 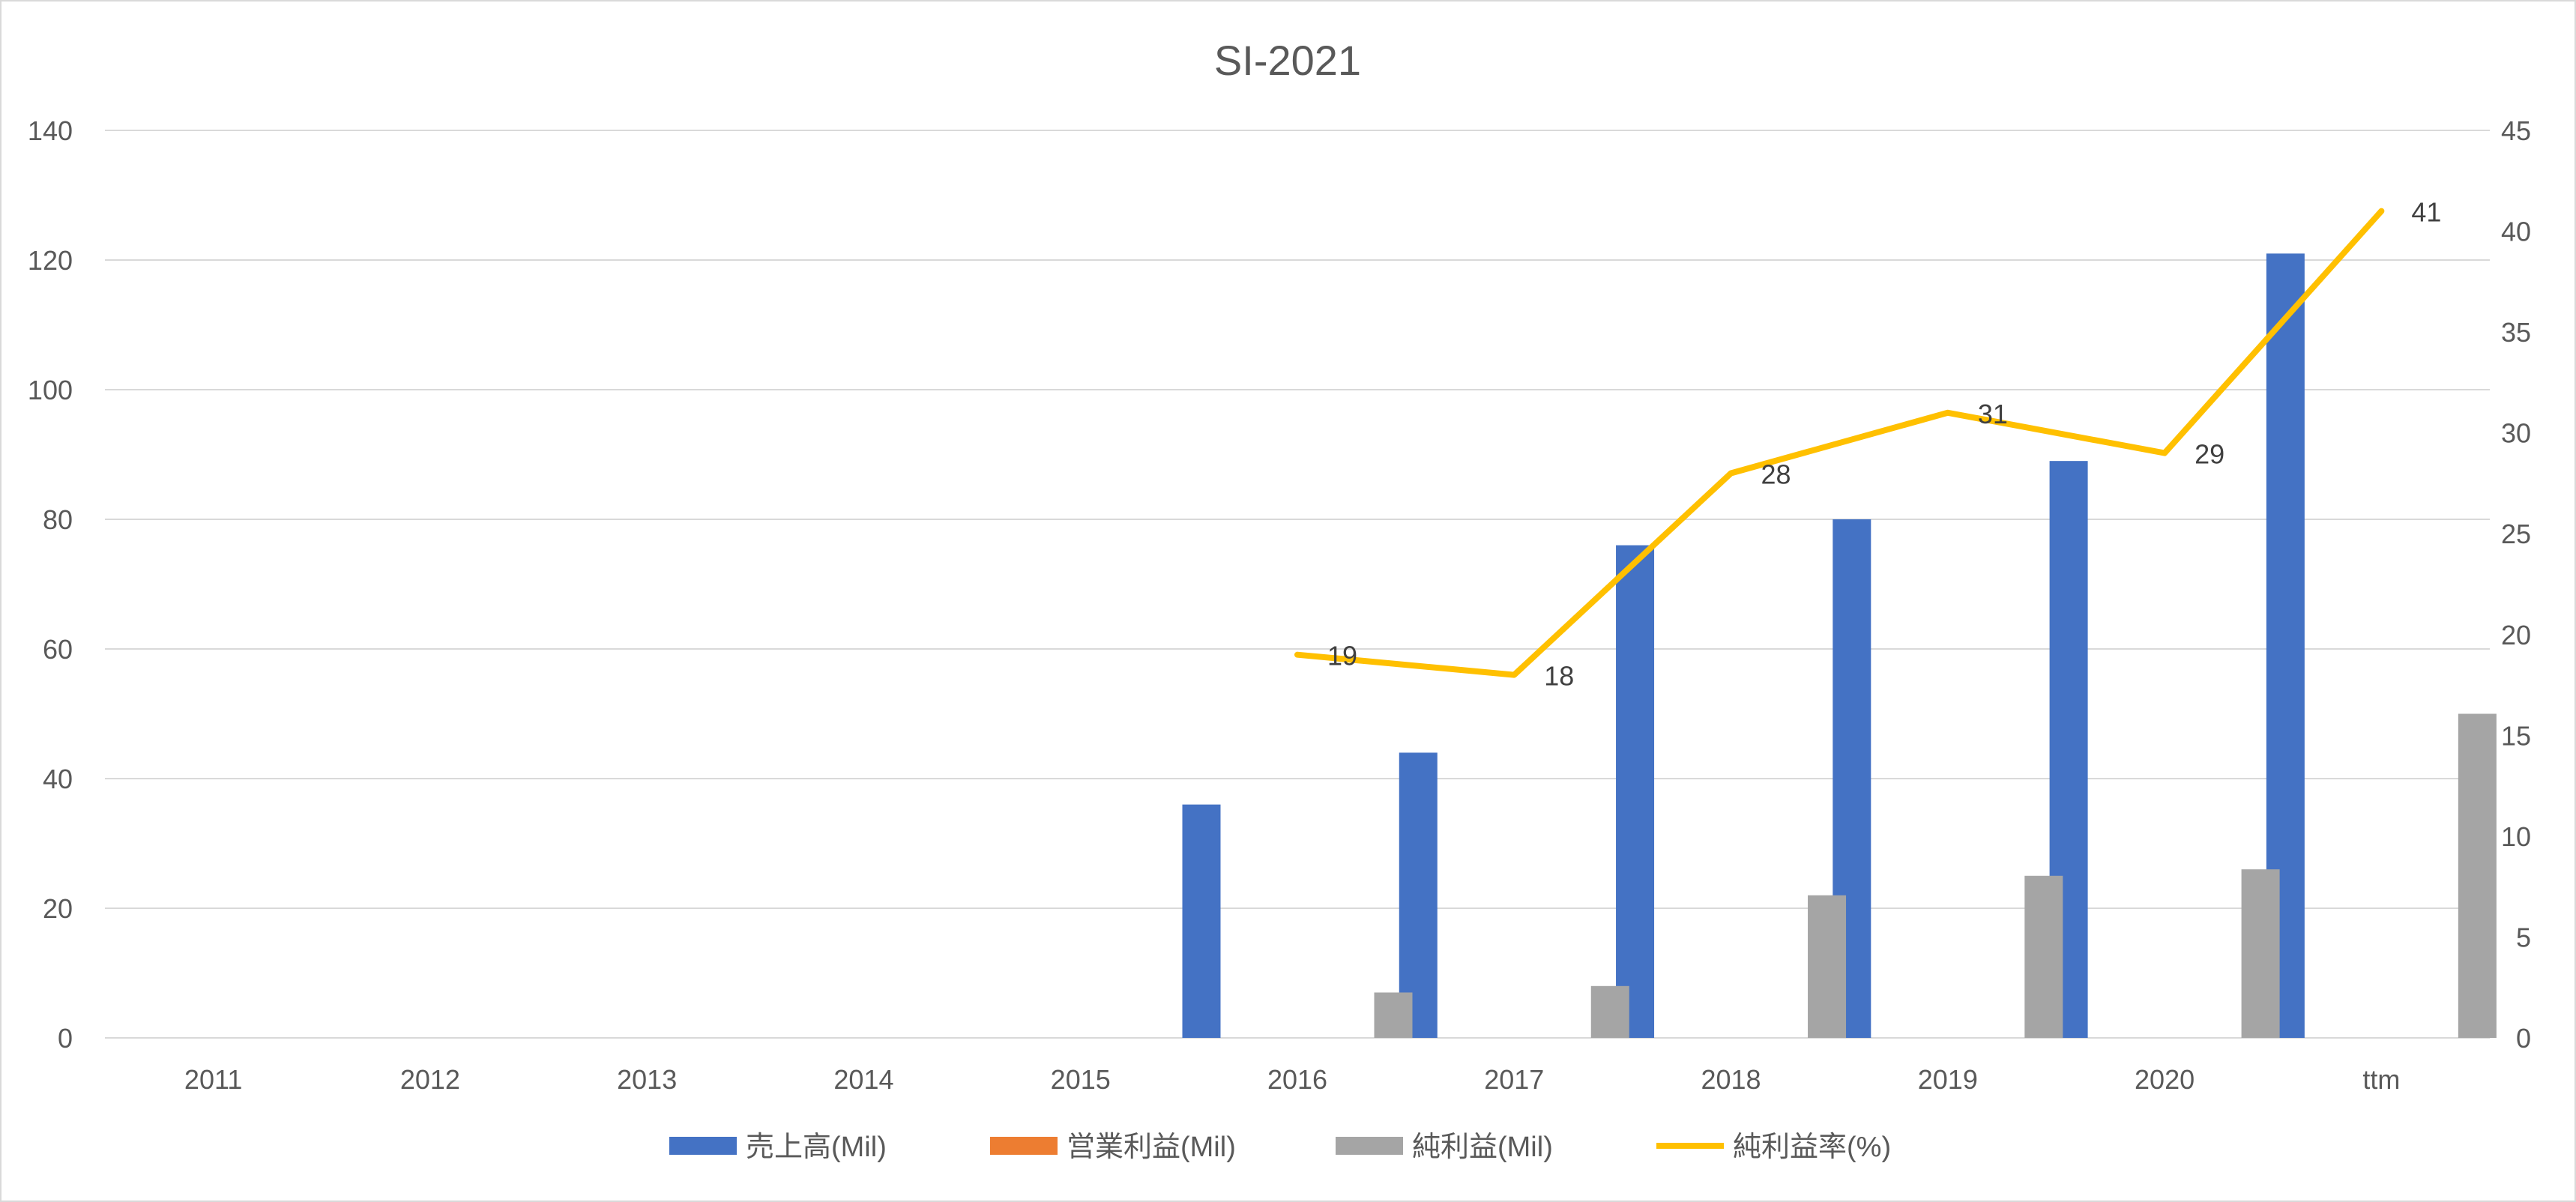 What do you see at coordinates (1280, 1147) in the screenshot?
I see `legend: 売上高(Mil) 営業利益(Mil) 純利益(Mil) 純利益率(%)` at bounding box center [1280, 1147].